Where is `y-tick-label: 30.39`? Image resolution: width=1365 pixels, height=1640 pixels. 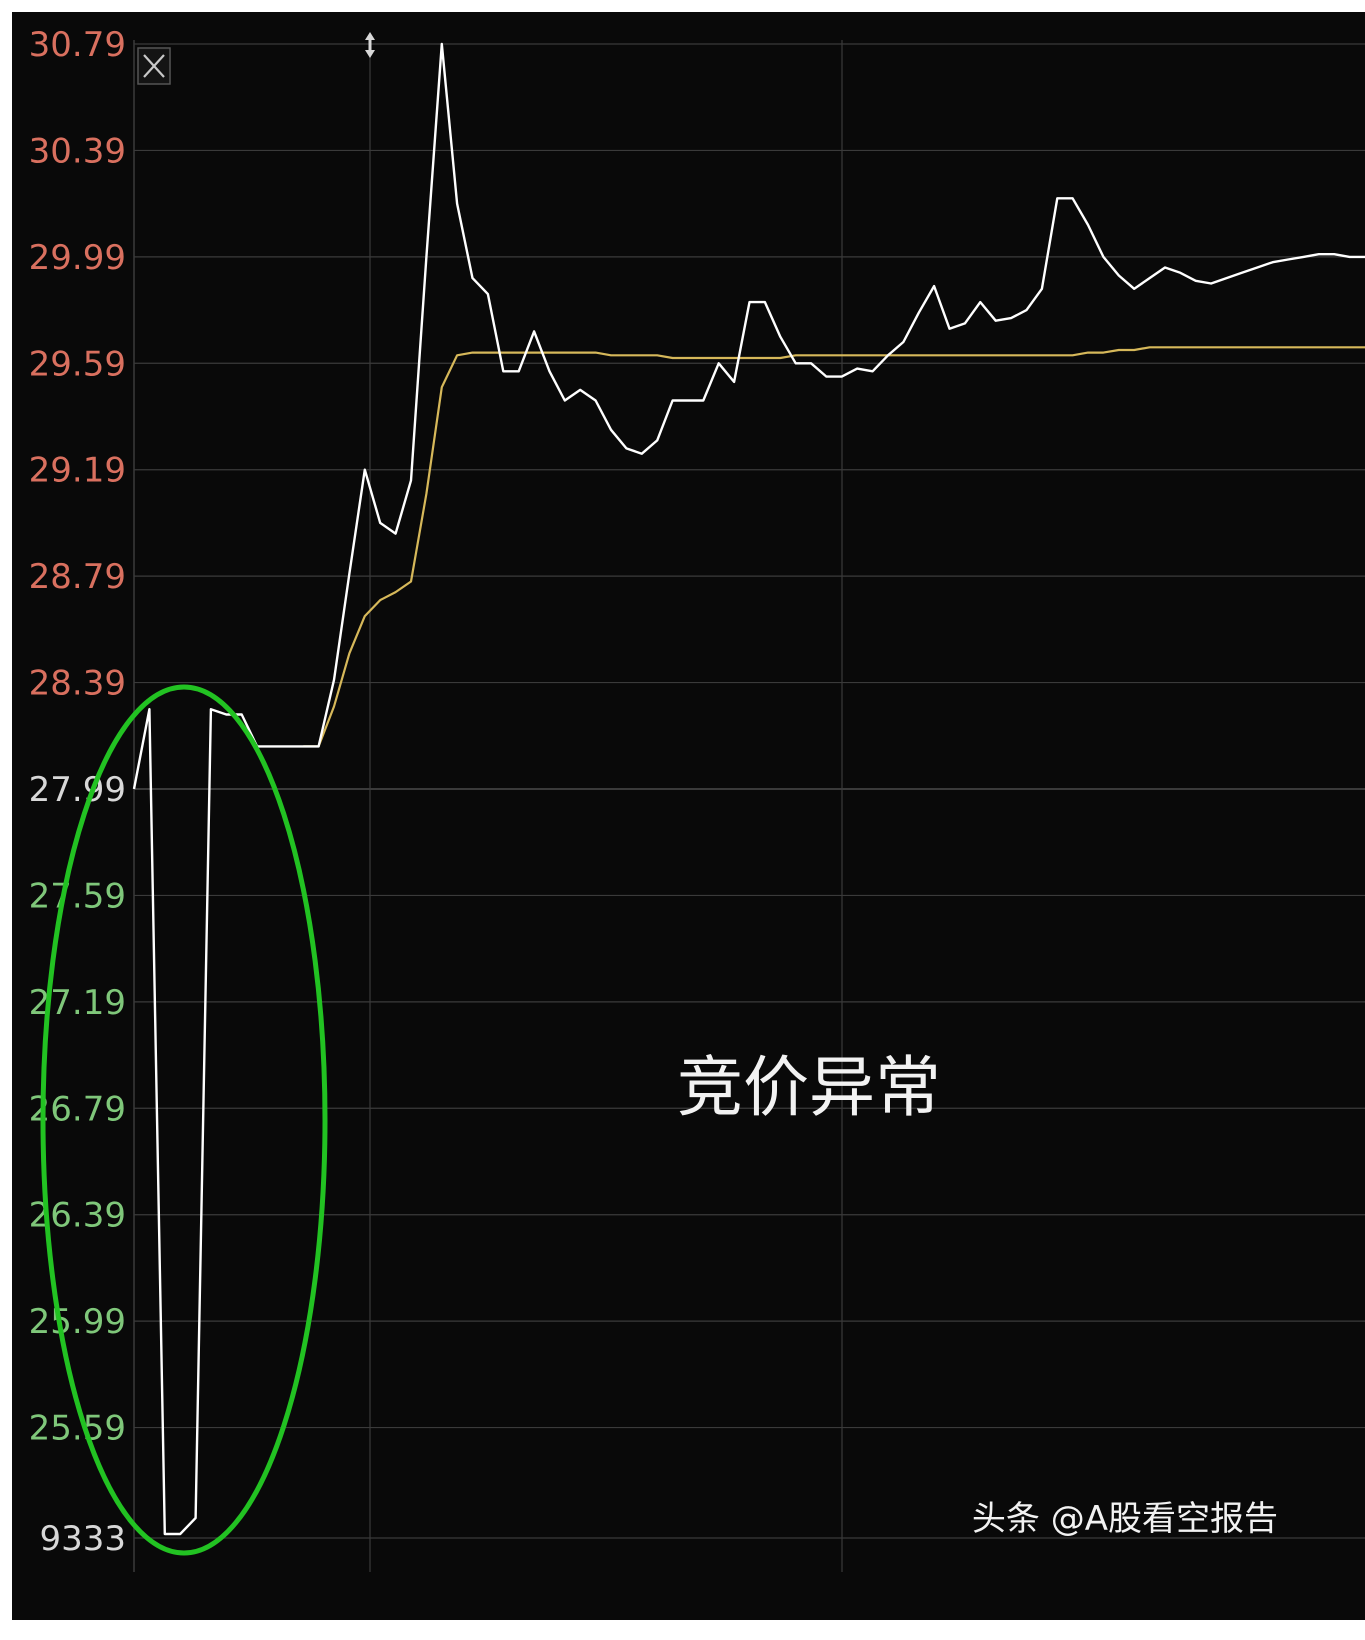 y-tick-label: 30.39 is located at coordinates (77, 151).